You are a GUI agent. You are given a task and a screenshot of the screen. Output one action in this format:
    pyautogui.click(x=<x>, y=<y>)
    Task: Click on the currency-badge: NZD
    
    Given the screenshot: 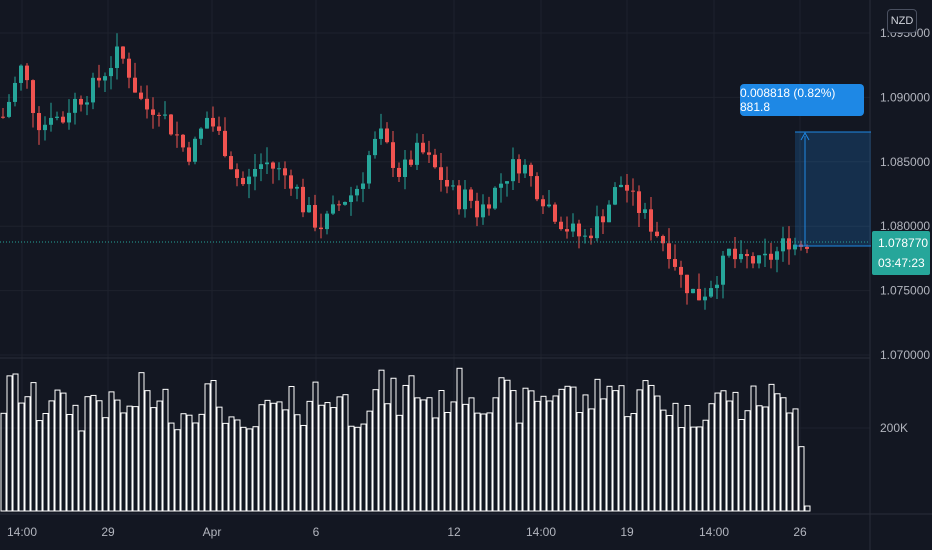 What is the action you would take?
    pyautogui.click(x=902, y=21)
    